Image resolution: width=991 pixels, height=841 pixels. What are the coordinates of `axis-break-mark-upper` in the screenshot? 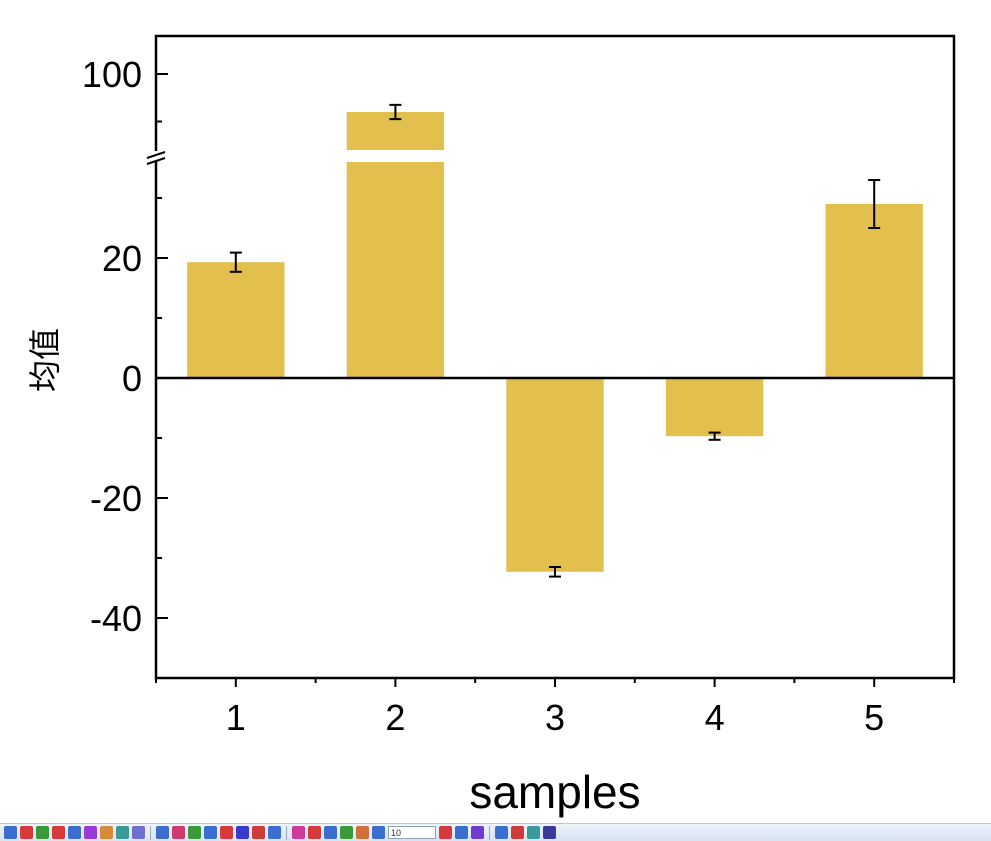 It's located at (156, 161).